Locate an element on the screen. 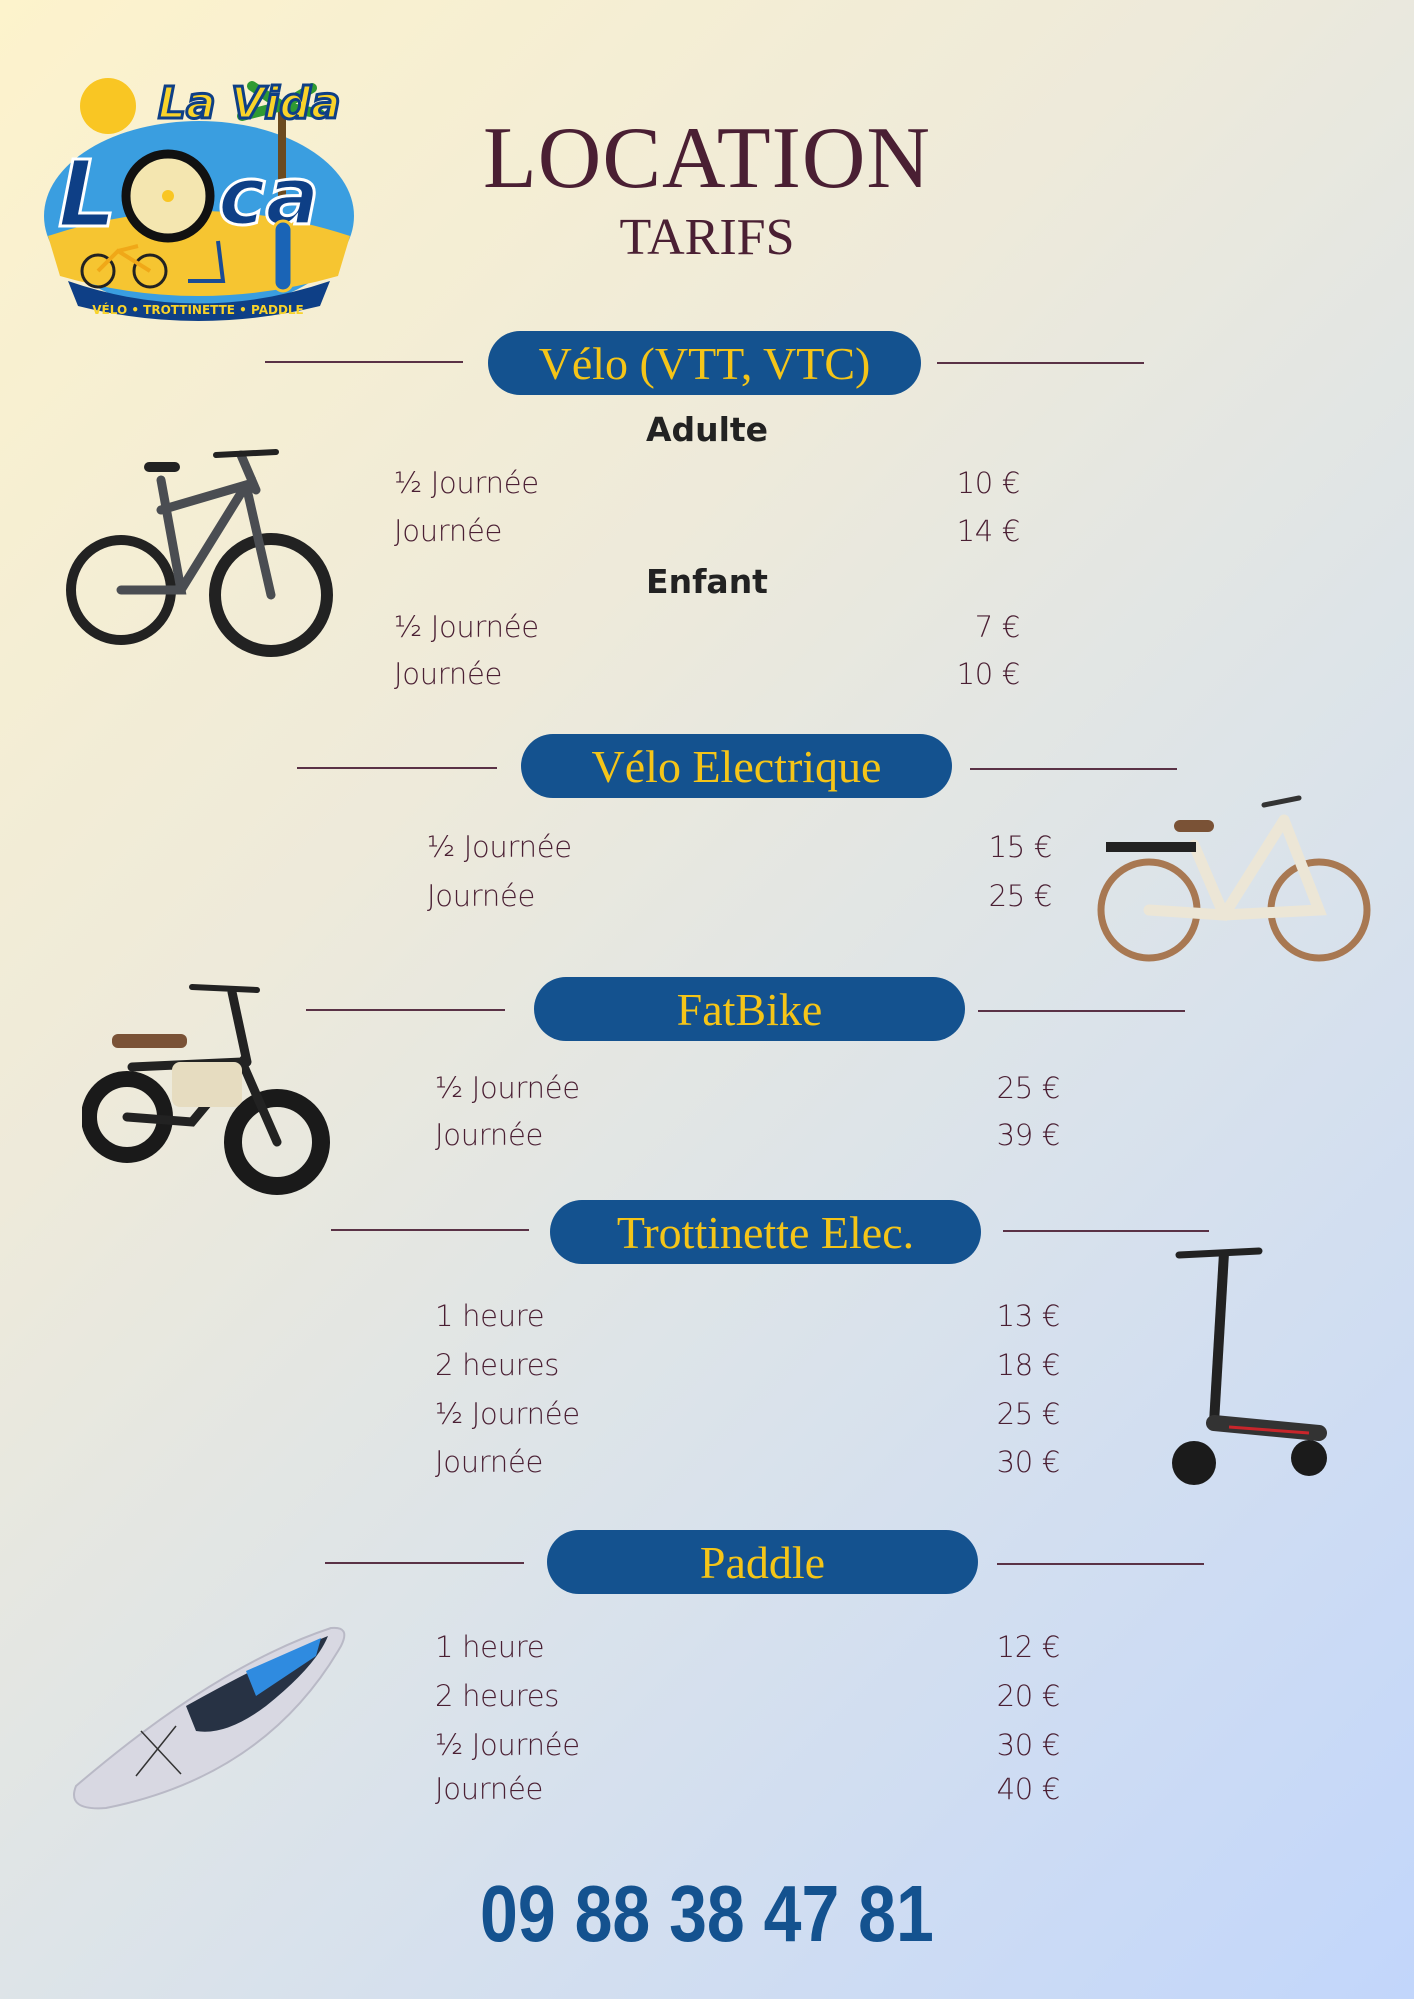  svg-text: L is located at coordinates (87, 194).